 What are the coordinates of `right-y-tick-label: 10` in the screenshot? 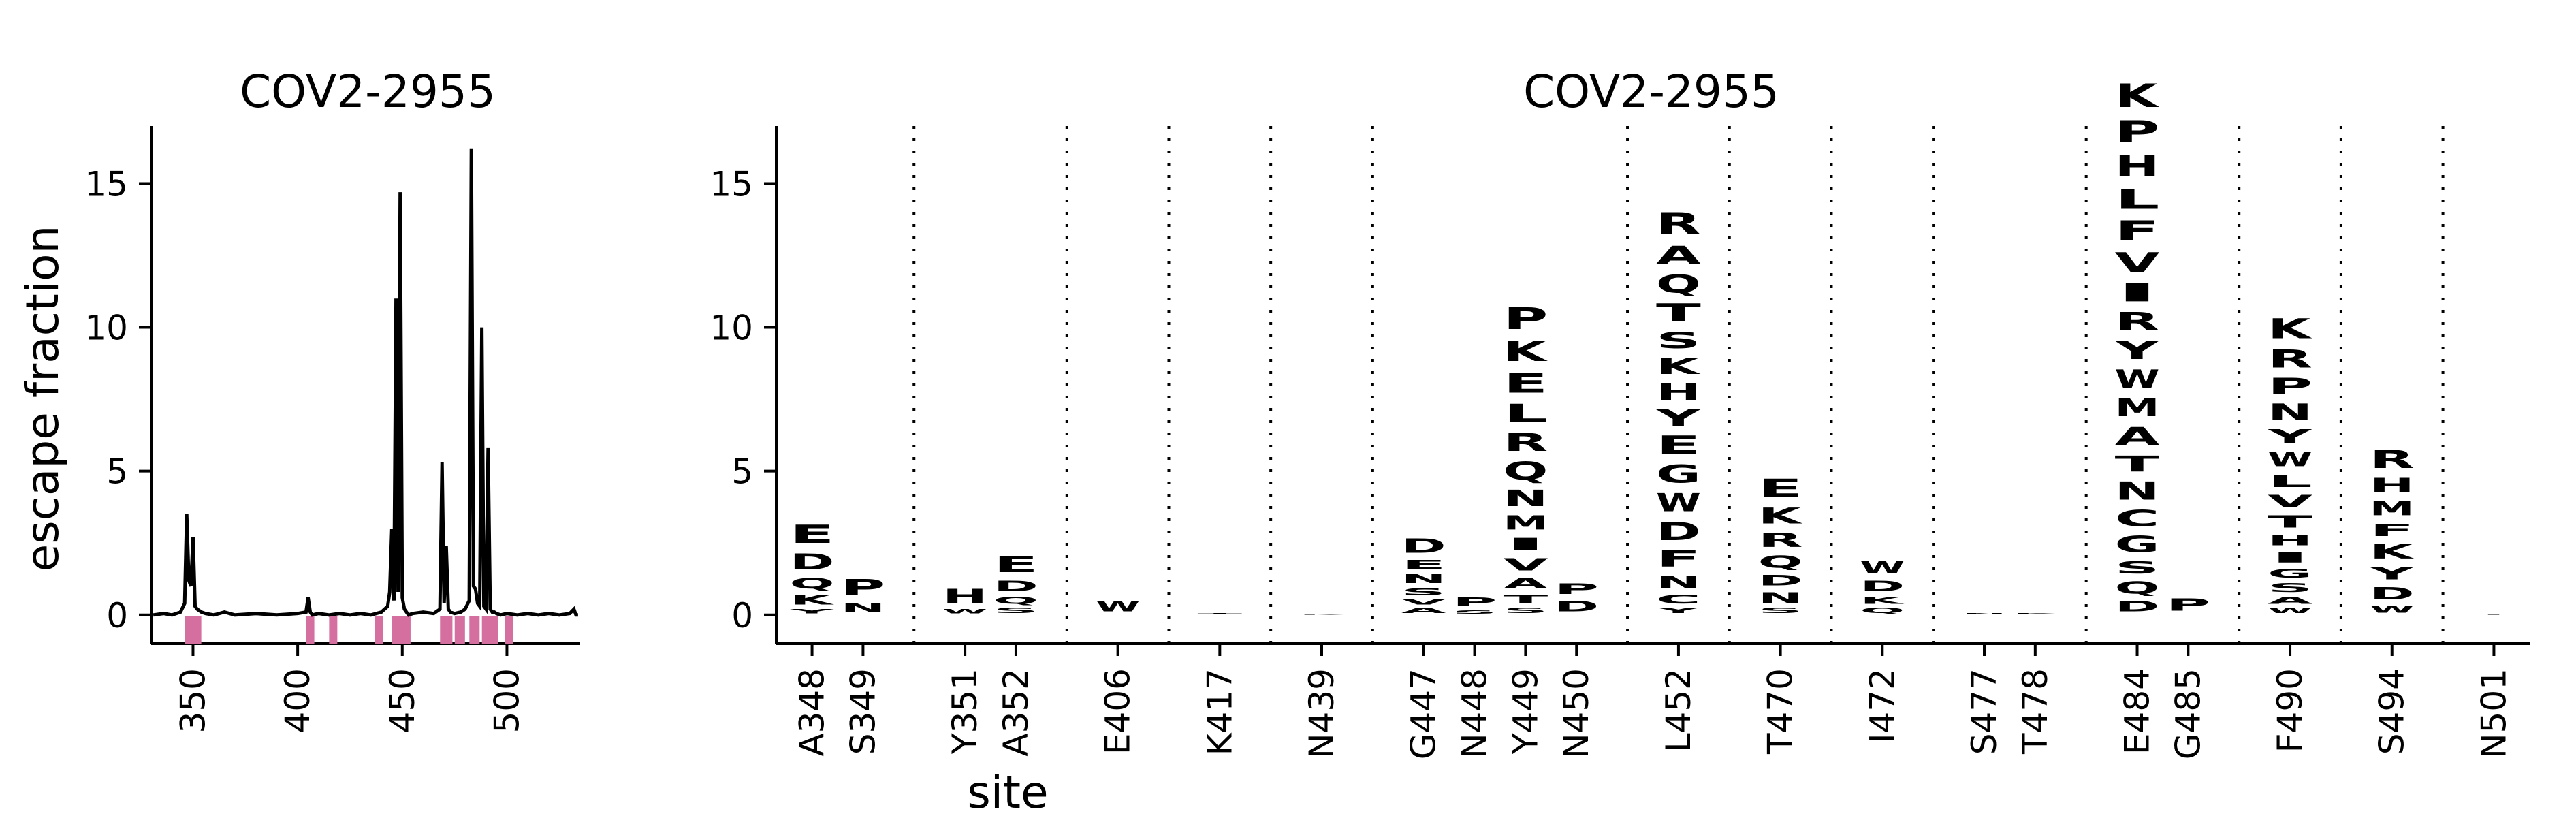 It's located at (731, 328).